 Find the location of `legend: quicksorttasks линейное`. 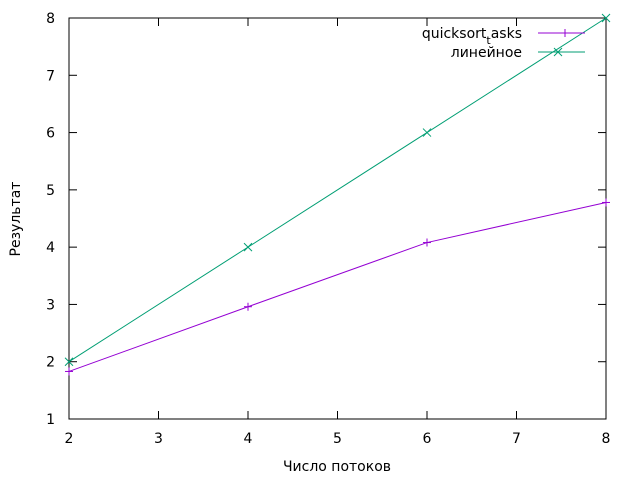

legend: quicksorttasks линейное is located at coordinates (503, 43).